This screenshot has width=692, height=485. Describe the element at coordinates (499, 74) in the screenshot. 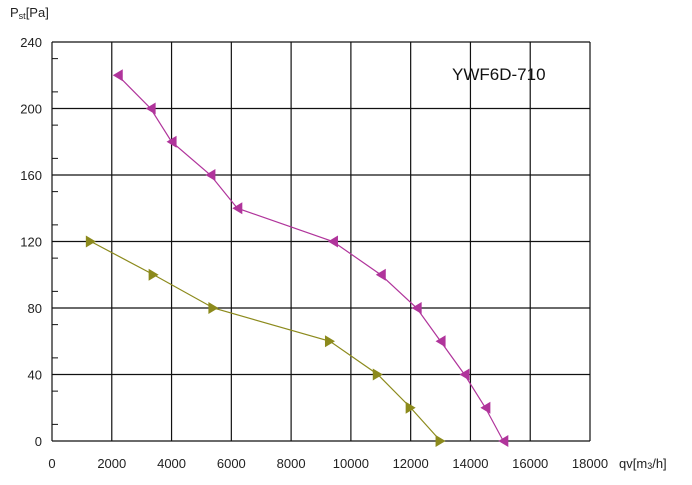

I see `model-label: YWF6D-710` at that location.